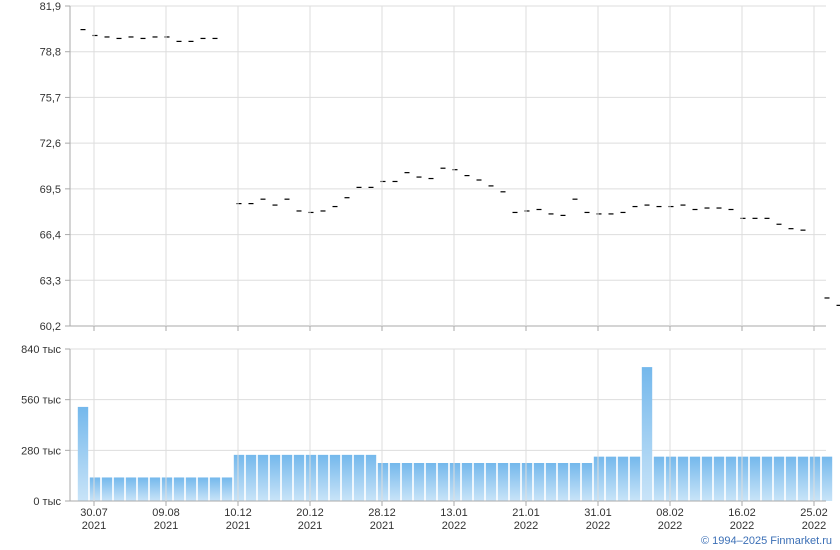 This screenshot has height=550, width=840. What do you see at coordinates (310, 513) in the screenshot?
I see `x-tick-date: 20.12` at bounding box center [310, 513].